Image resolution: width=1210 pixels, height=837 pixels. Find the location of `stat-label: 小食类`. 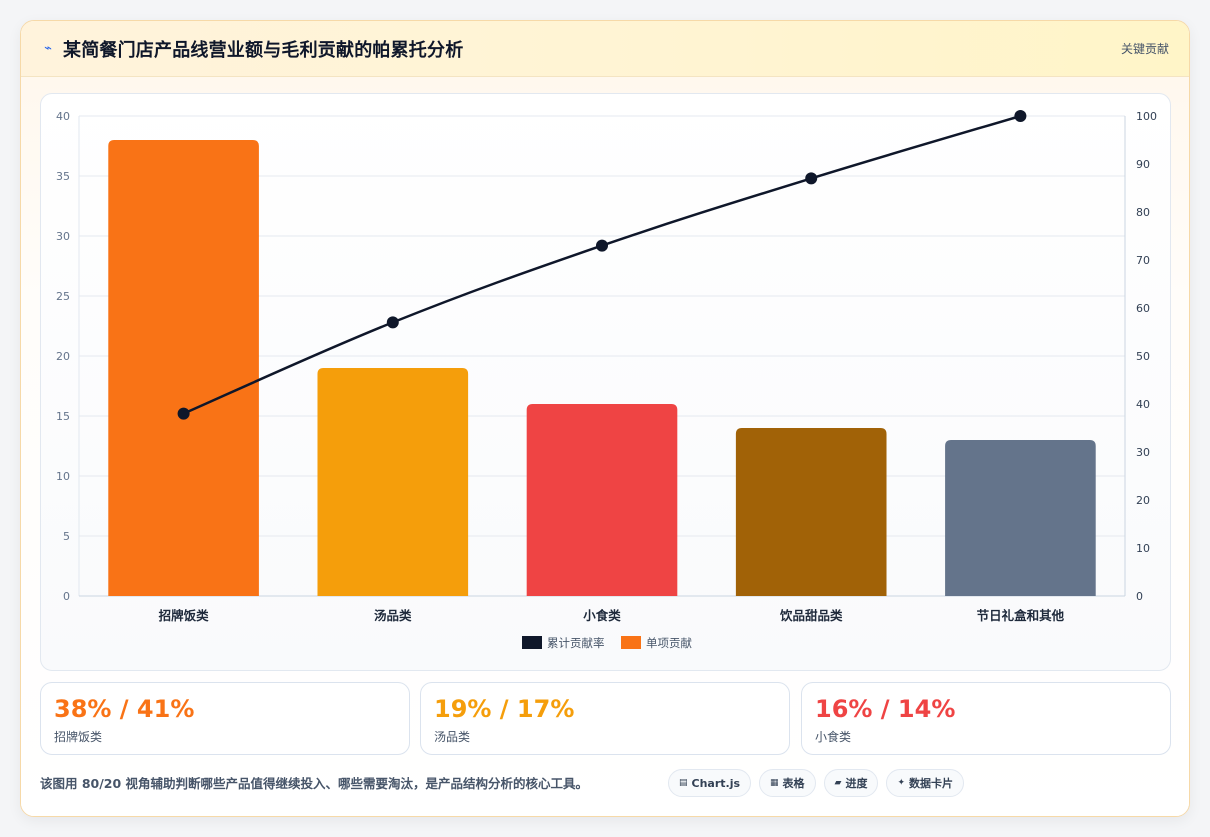

stat-label: 小食类 is located at coordinates (833, 737).